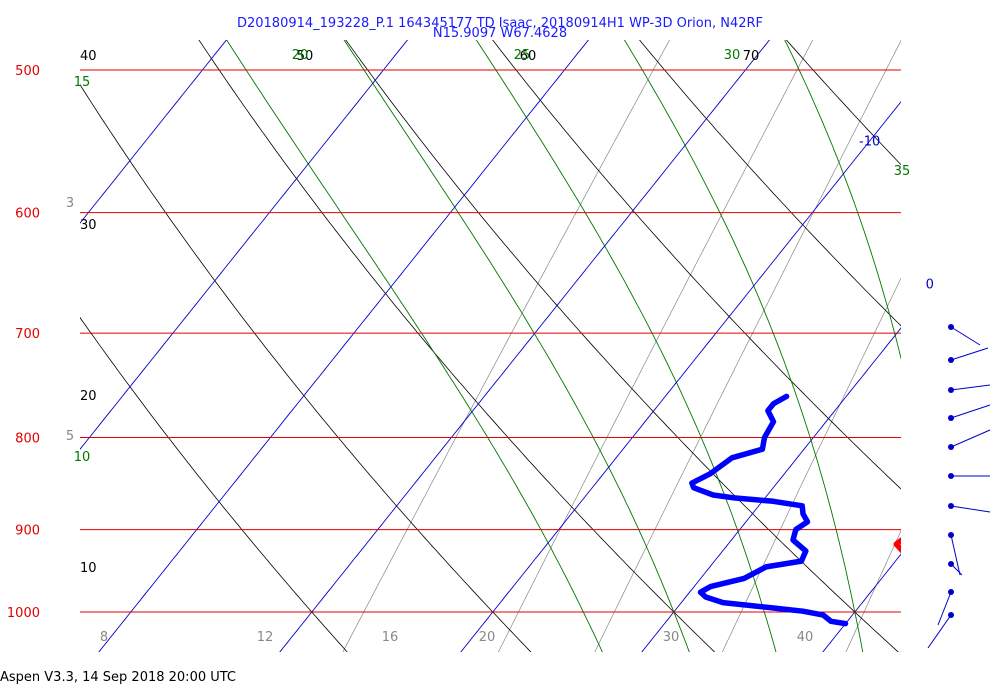 The width and height of the screenshot is (1000, 700). Describe the element at coordinates (23, 613) in the screenshot. I see `pressure-label: 1000` at that location.